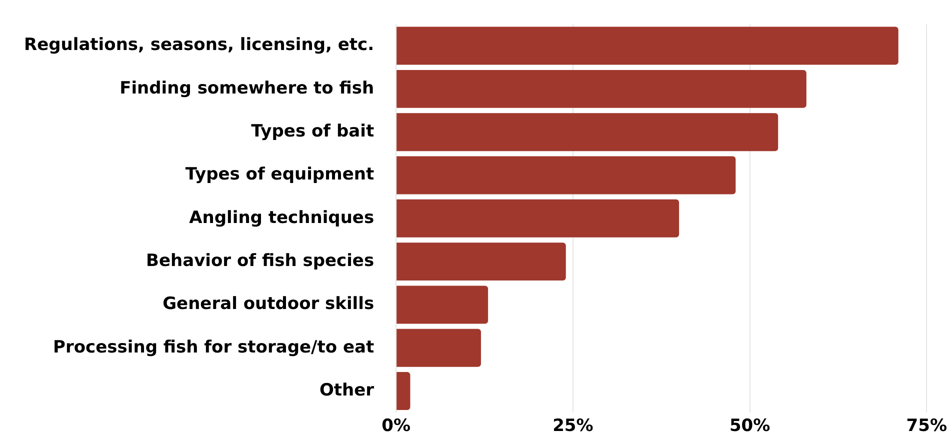  Describe the element at coordinates (213, 347) in the screenshot. I see `y-tick-label: Processing fish for storage/to eat` at that location.